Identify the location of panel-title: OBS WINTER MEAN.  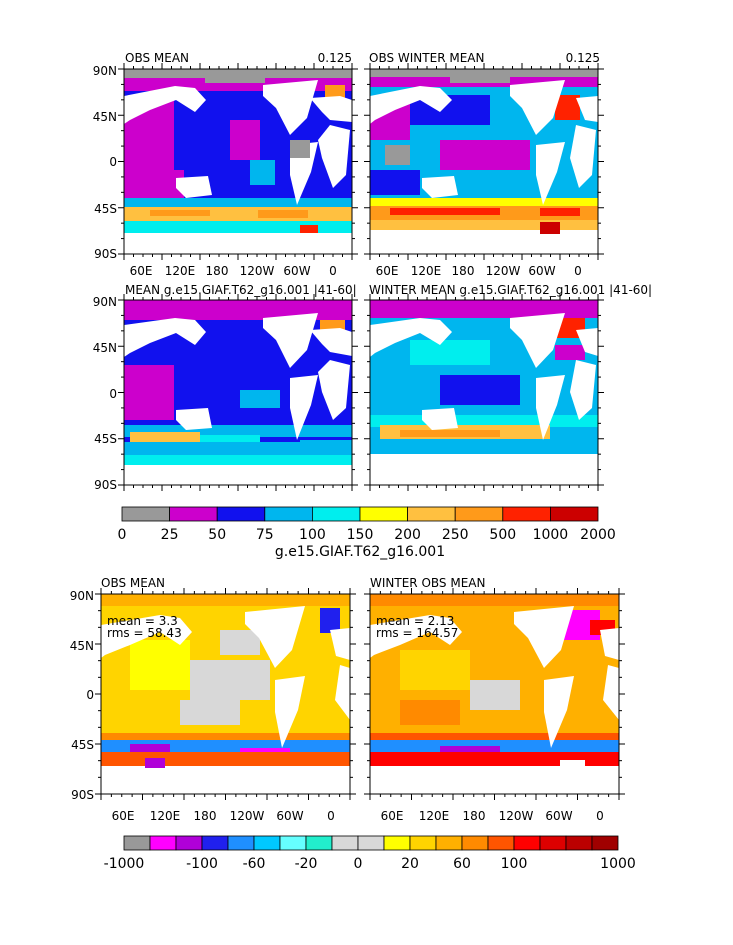
(426, 58).